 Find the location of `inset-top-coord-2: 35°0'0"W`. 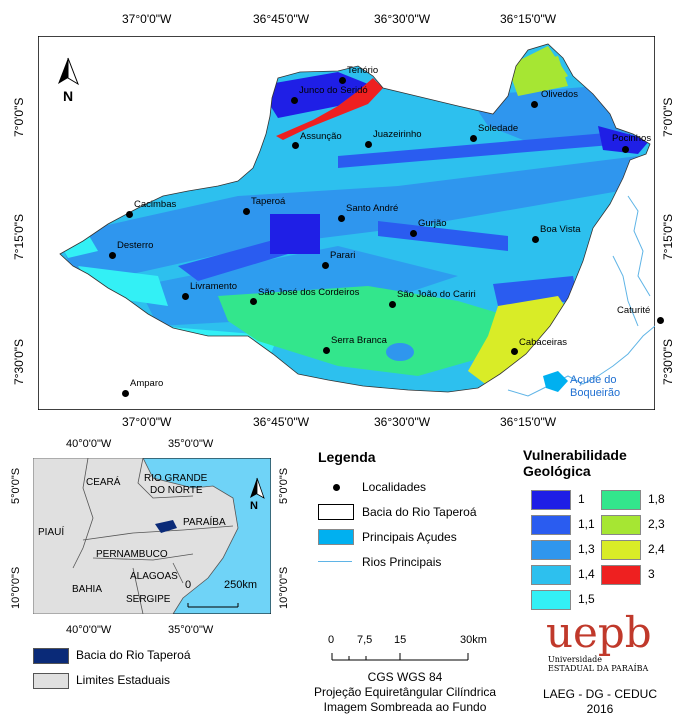

inset-top-coord-2: 35°0'0"W is located at coordinates (191, 444).